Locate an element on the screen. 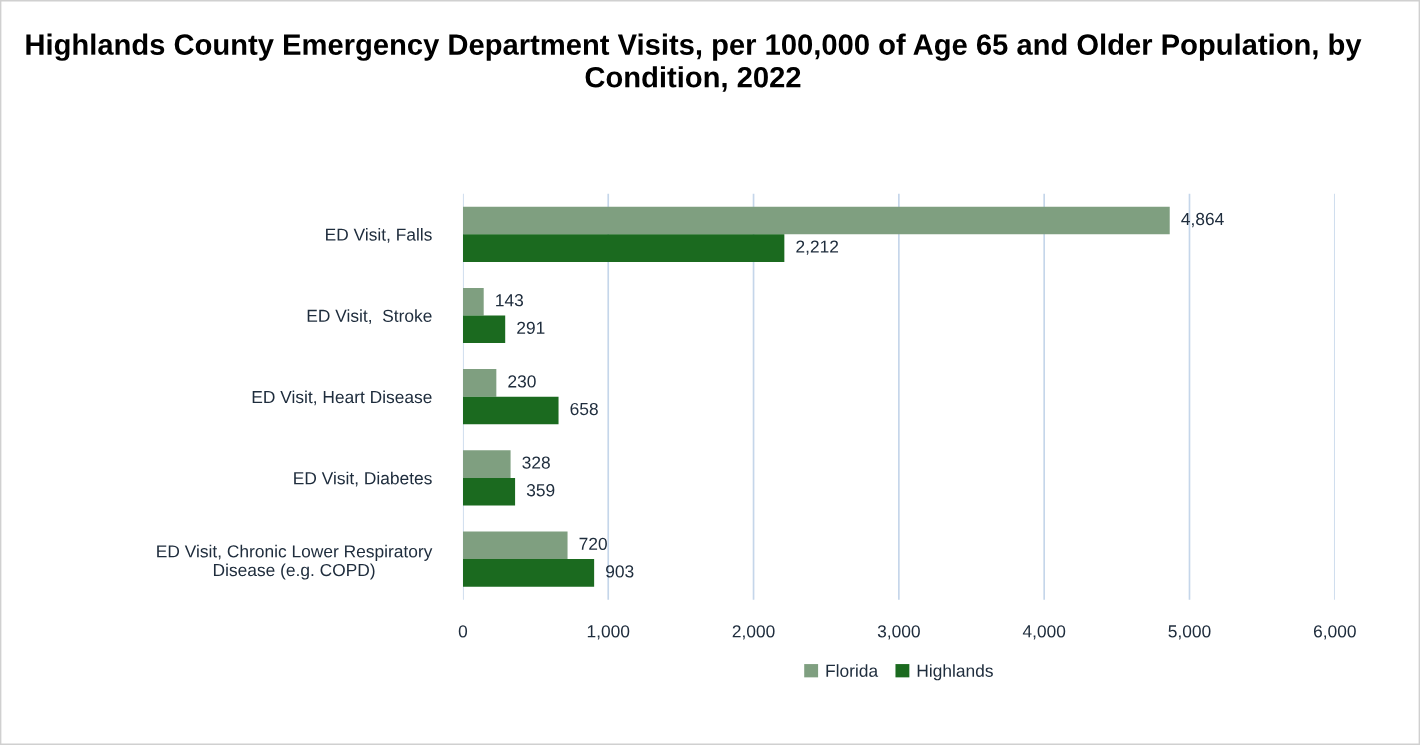 This screenshot has height=745, width=1420. x-tick-label: 3,000 is located at coordinates (898, 632).